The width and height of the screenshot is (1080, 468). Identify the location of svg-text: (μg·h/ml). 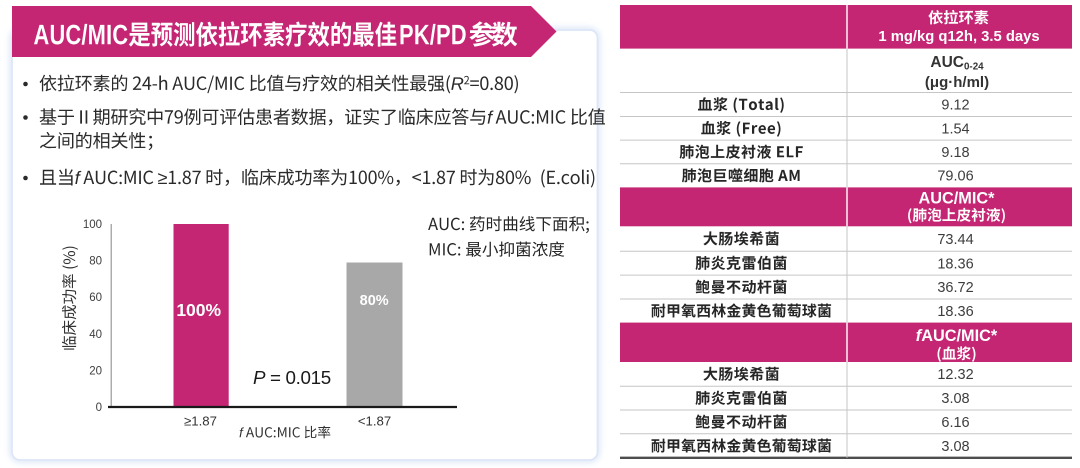
(957, 82).